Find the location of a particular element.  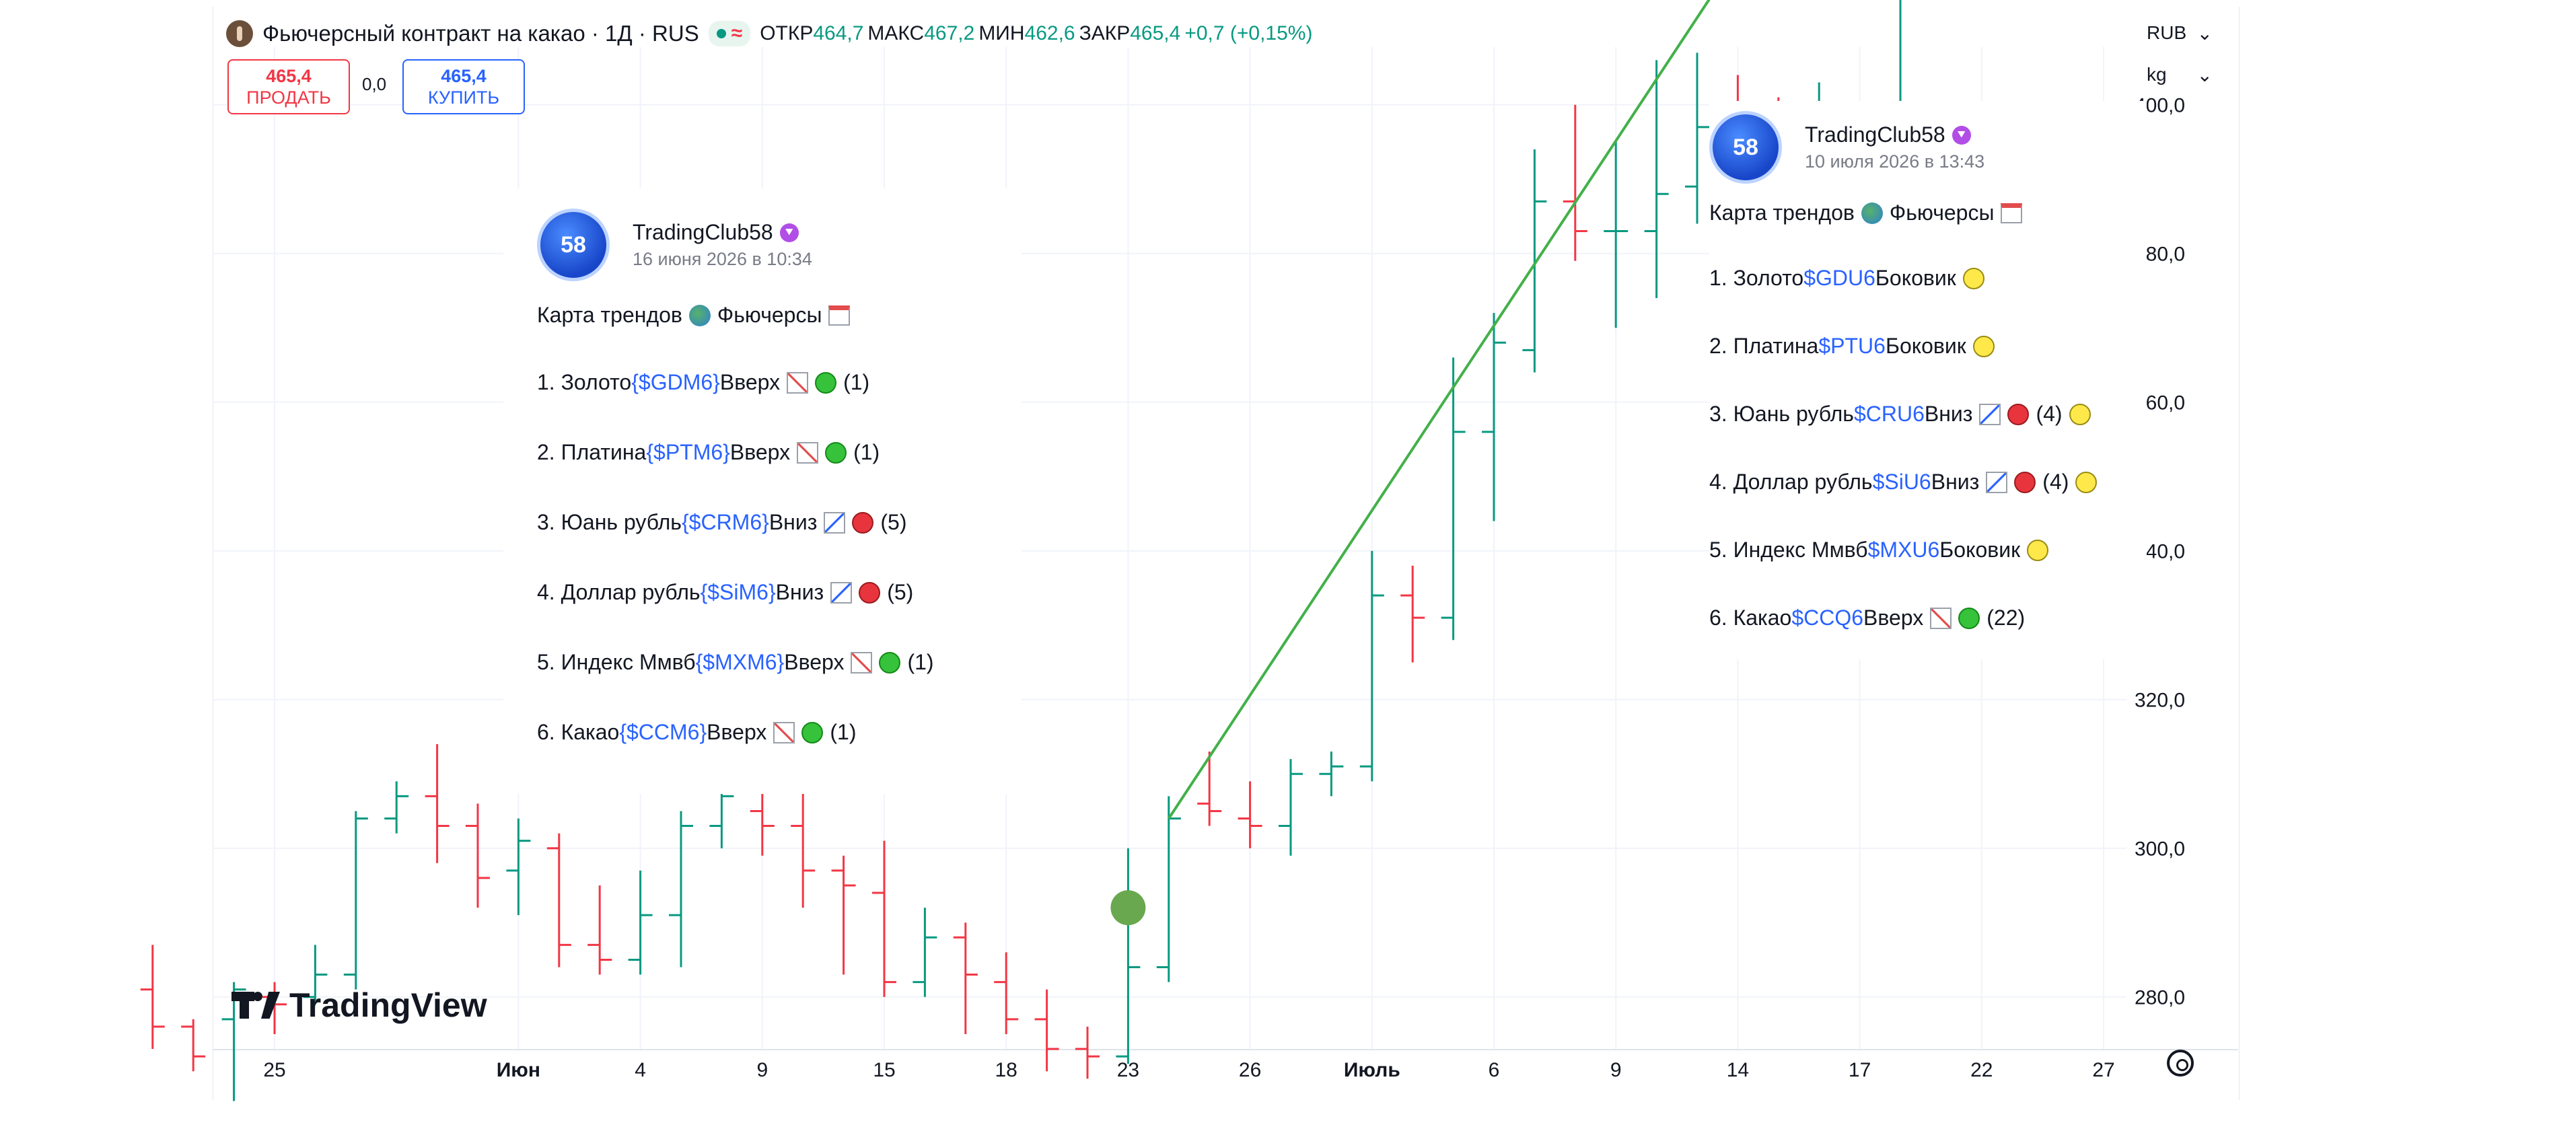

ticker-link: $CCQ6 is located at coordinates (1827, 618).